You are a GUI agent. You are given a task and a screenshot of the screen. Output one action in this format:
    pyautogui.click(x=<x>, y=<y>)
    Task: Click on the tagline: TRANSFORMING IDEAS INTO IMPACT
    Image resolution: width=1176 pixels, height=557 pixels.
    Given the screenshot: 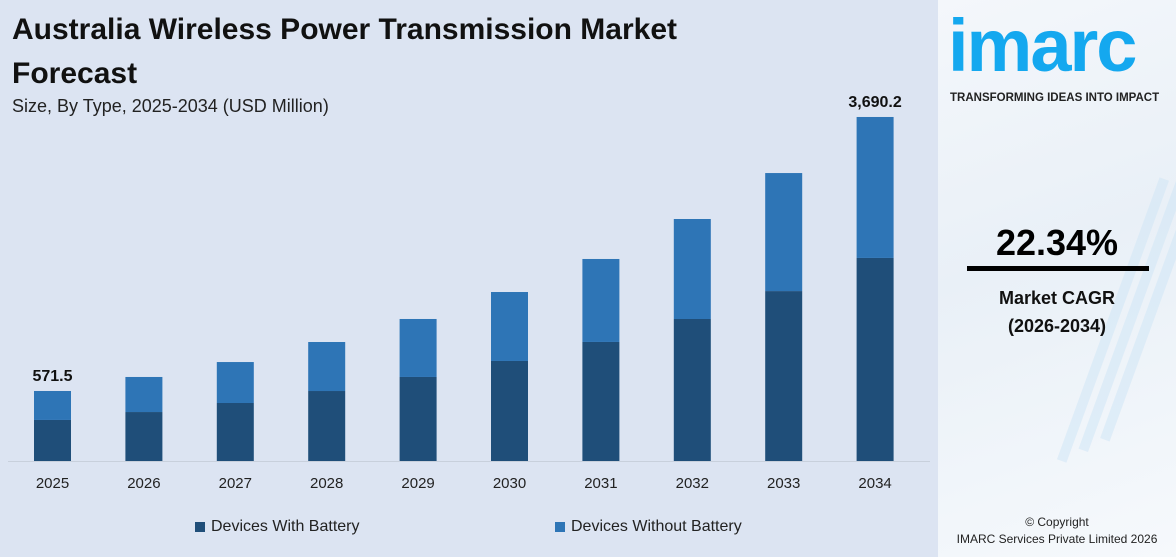 What is the action you would take?
    pyautogui.click(x=1055, y=98)
    